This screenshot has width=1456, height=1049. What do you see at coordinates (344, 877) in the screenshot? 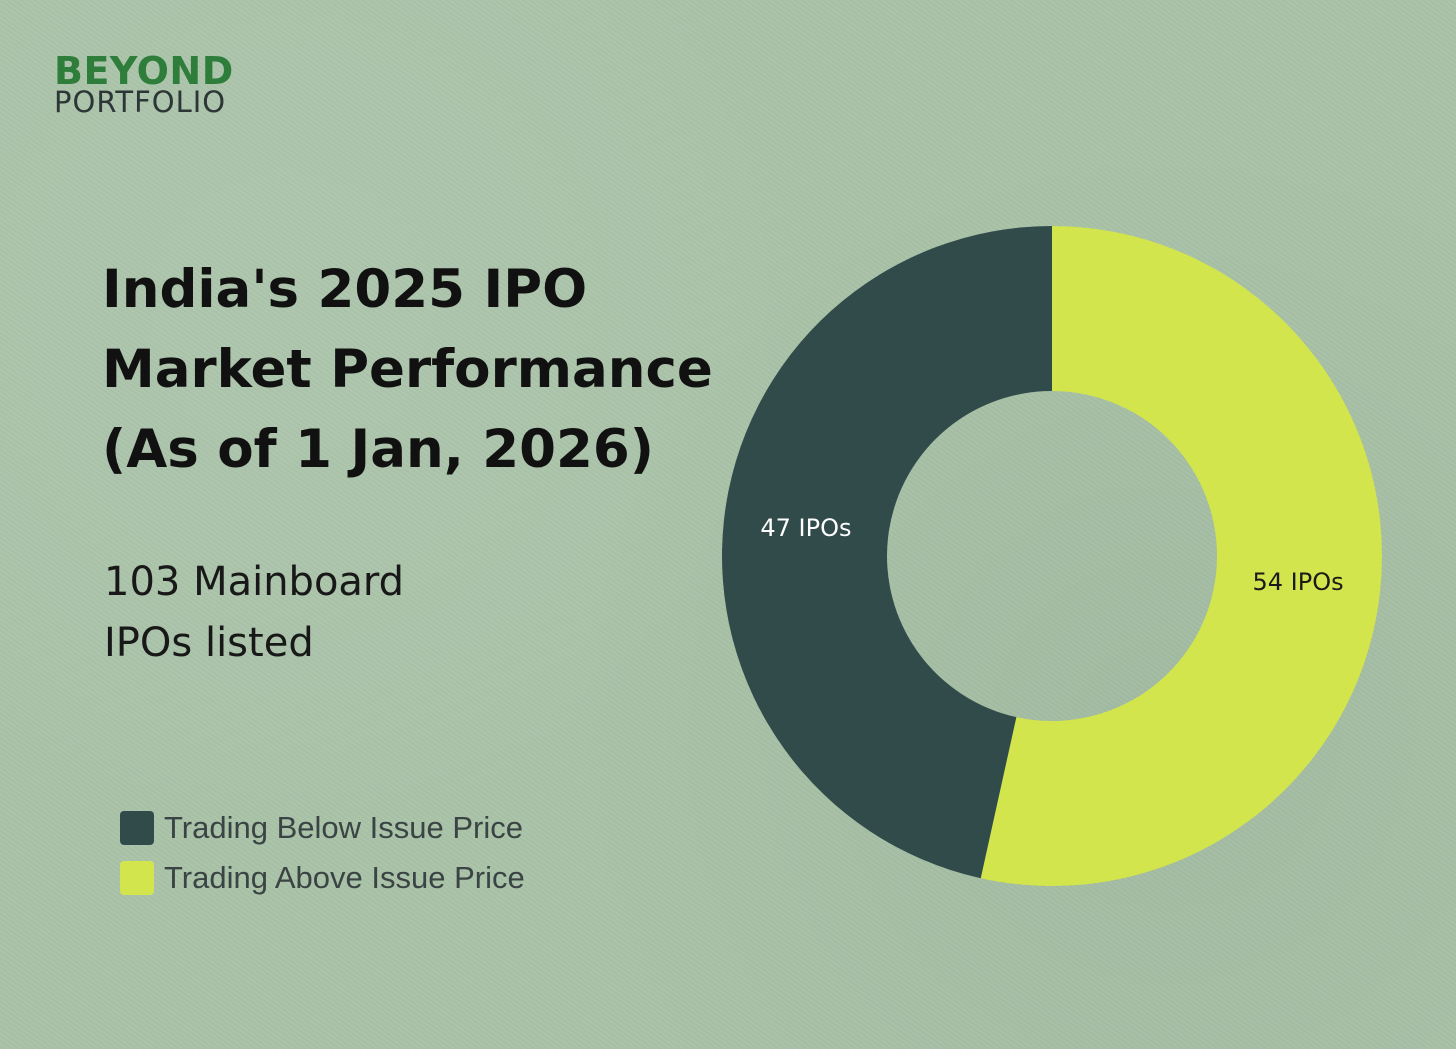
I see `legend-label-above: Trading Above Issue Price` at bounding box center [344, 877].